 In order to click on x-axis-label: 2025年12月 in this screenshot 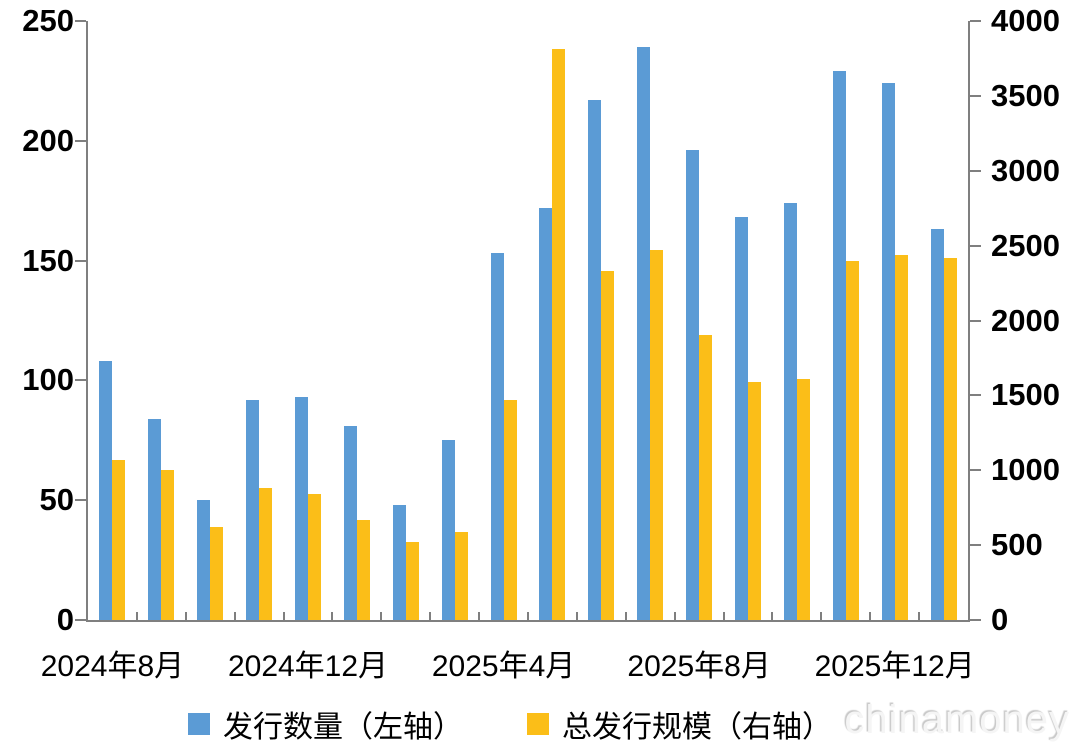, I will do `click(894, 666)`.